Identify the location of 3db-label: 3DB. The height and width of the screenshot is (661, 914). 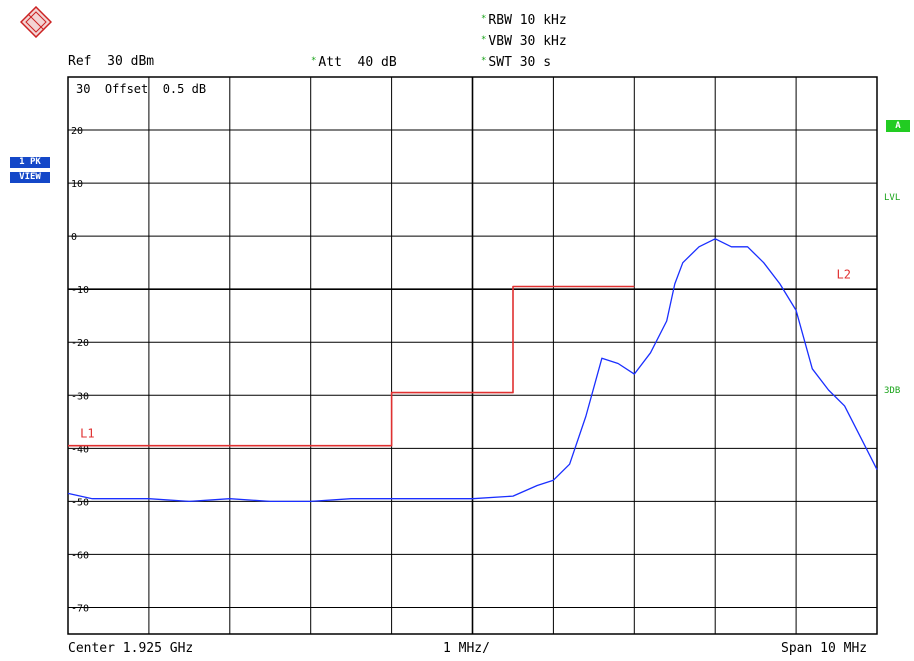
(892, 391).